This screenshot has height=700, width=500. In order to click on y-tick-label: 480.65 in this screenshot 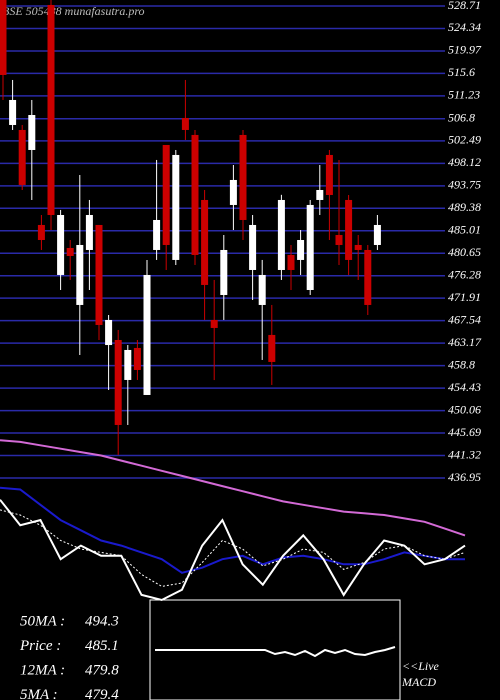, I will do `click(464, 252)`.